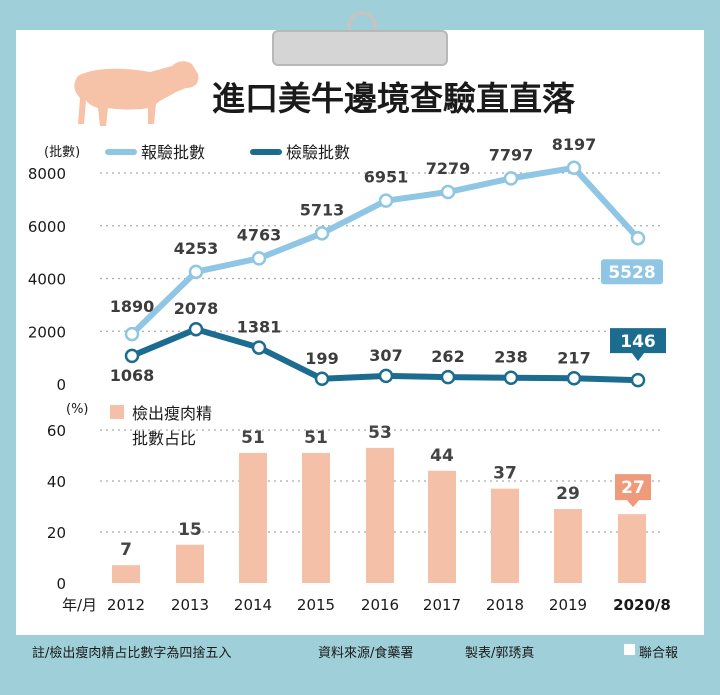  What do you see at coordinates (259, 234) in the screenshot?
I see `reported-data-label: 4763` at bounding box center [259, 234].